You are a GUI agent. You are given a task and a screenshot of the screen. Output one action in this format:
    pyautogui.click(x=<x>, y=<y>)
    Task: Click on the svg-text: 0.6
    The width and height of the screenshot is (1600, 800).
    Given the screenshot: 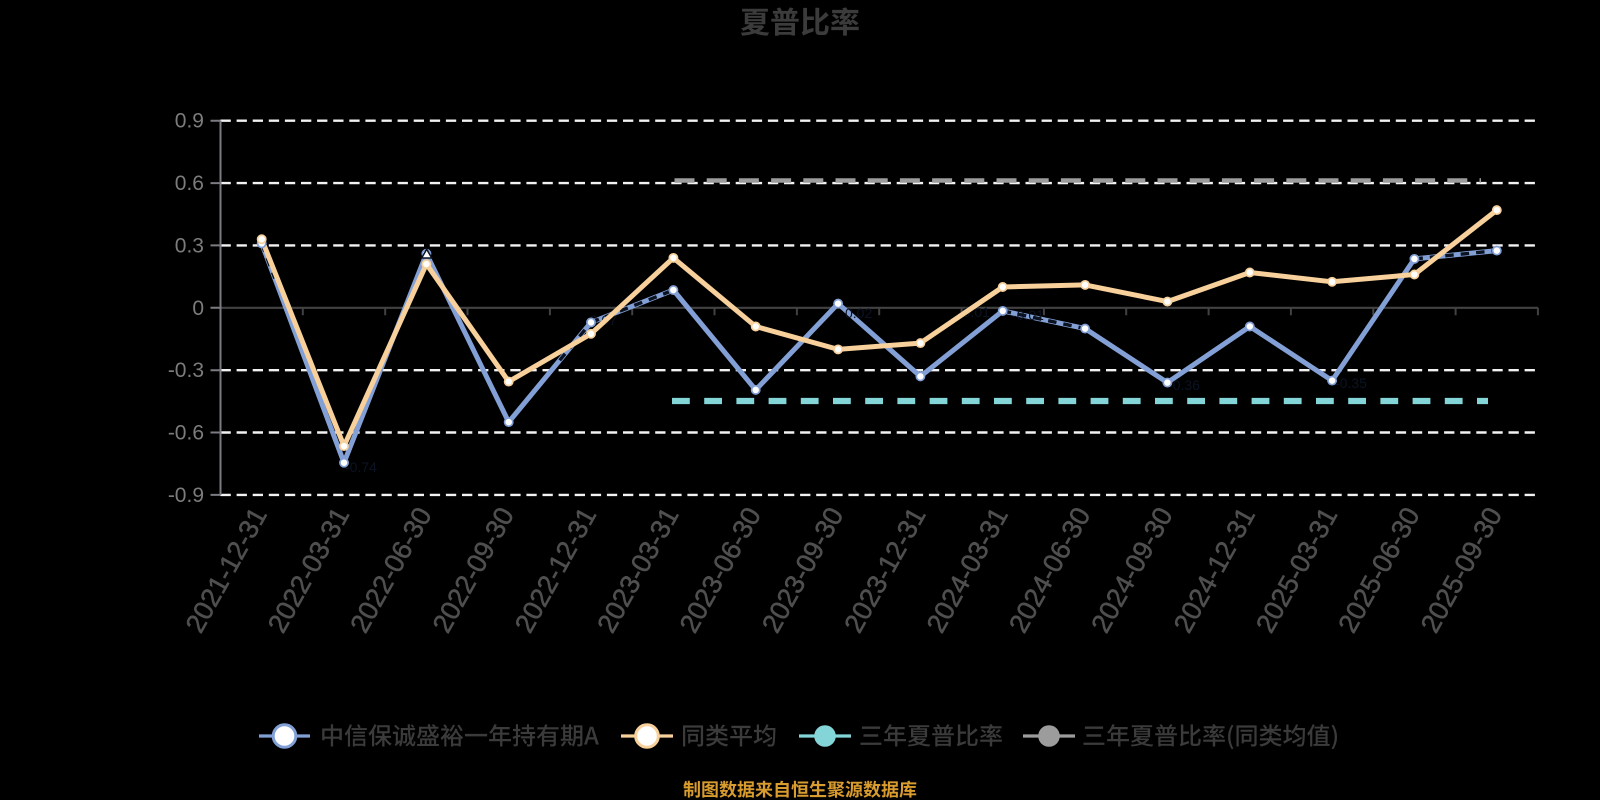 What is the action you would take?
    pyautogui.click(x=189, y=183)
    